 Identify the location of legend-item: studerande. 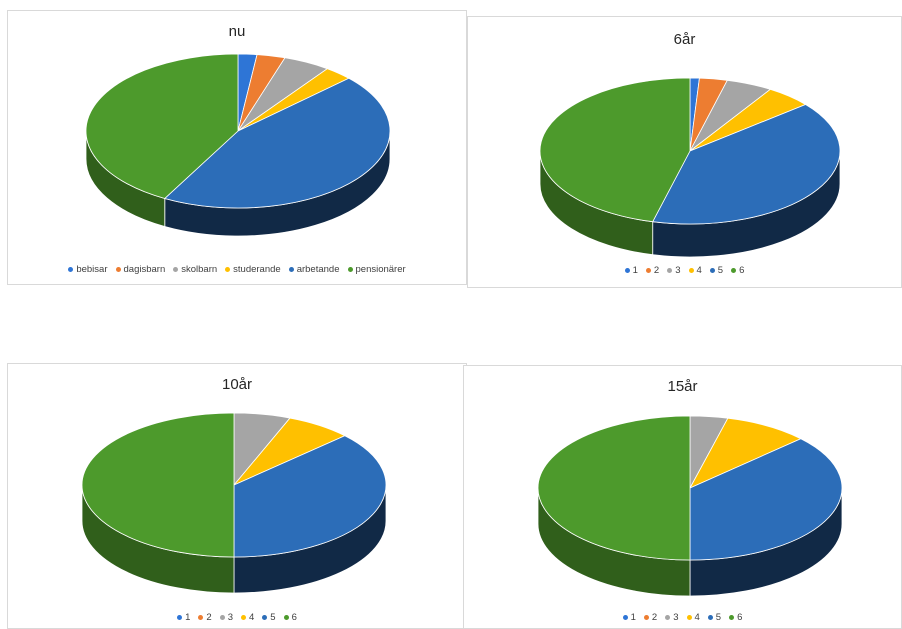
(253, 269).